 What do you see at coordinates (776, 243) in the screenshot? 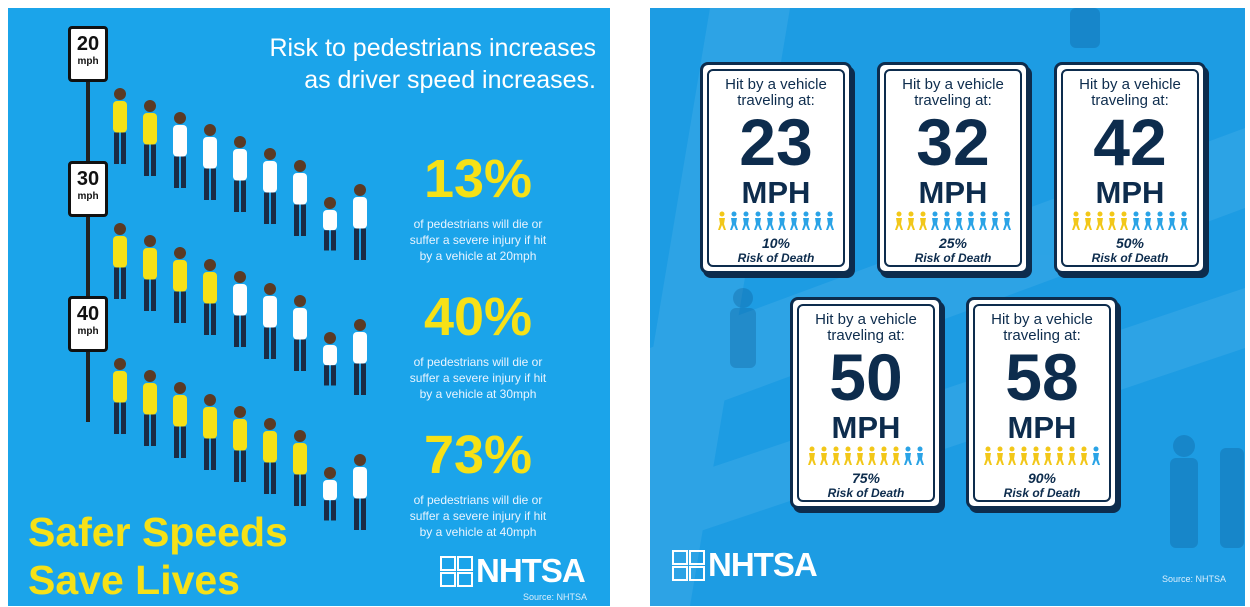
I see `card-risk: 10%` at bounding box center [776, 243].